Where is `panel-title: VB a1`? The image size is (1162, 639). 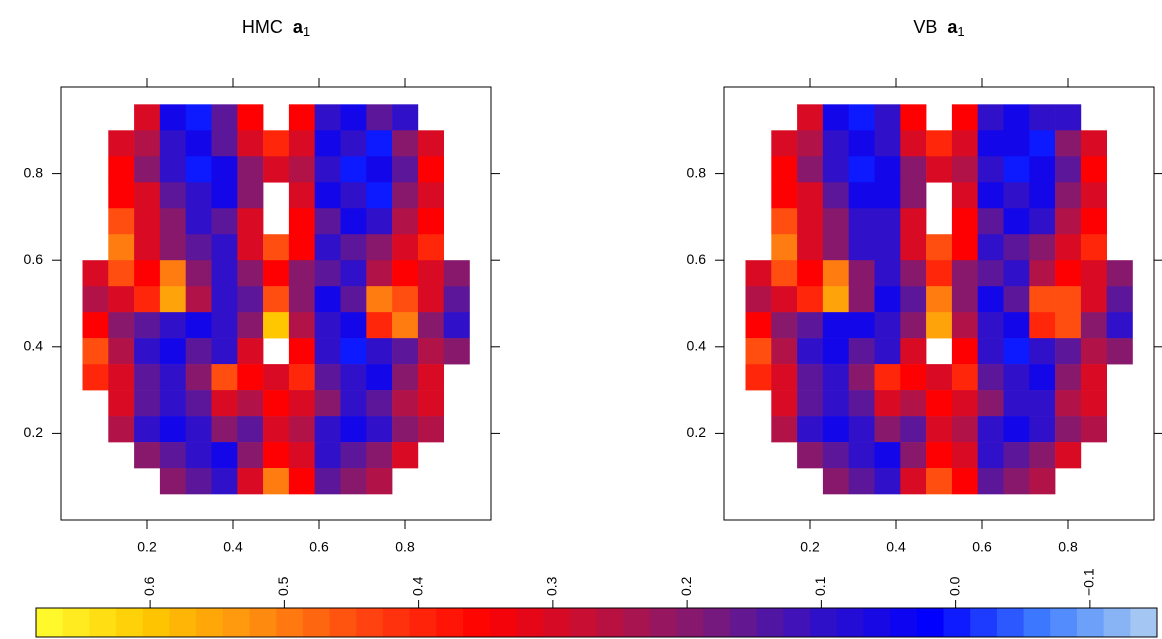 panel-title: VB a1 is located at coordinates (938, 28).